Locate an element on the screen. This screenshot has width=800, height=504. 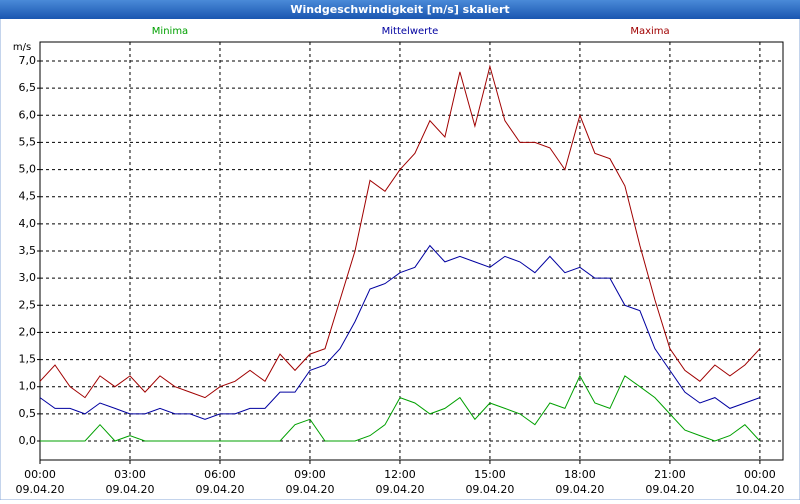
y-tick-label: 1,5 is located at coordinates (28, 359).